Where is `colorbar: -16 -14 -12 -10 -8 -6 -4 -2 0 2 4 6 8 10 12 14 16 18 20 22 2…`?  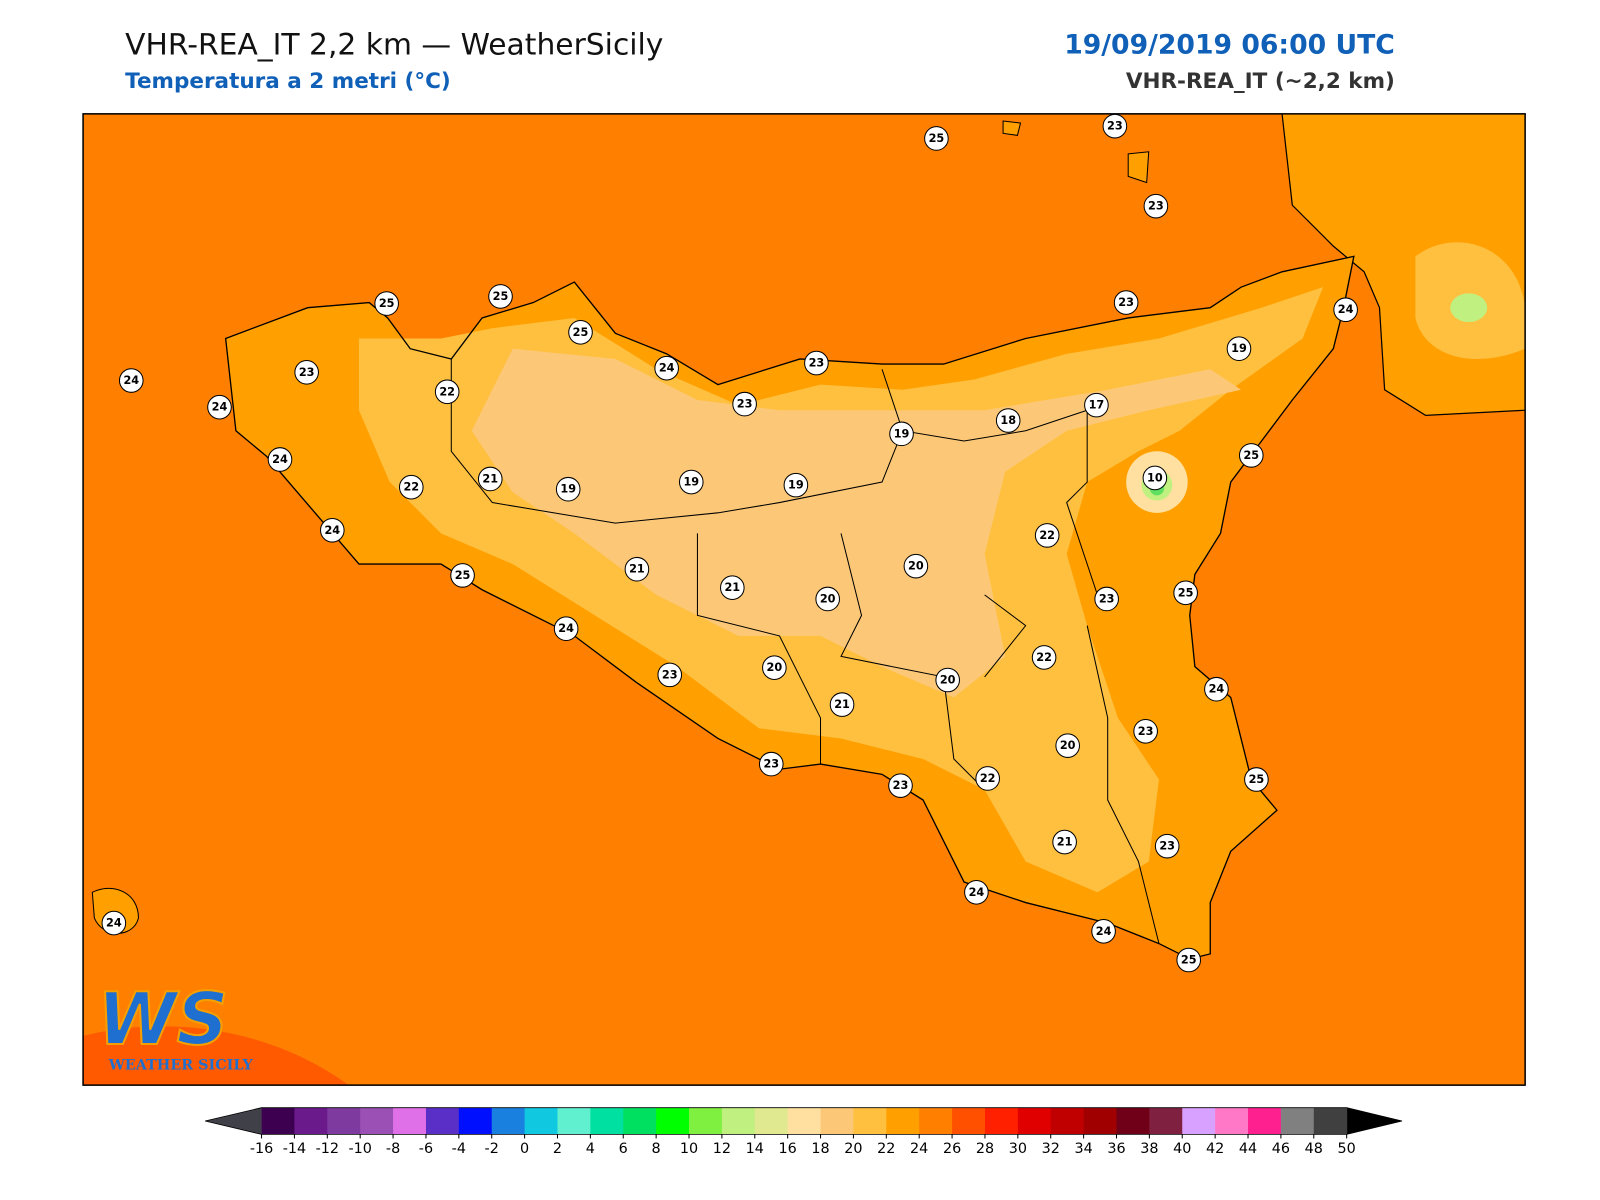 colorbar: -16 -14 -12 -10 -8 -6 -4 -2 0 2 4 6 8 10 12 14 16 18 20 22 2… is located at coordinates (804, 1132).